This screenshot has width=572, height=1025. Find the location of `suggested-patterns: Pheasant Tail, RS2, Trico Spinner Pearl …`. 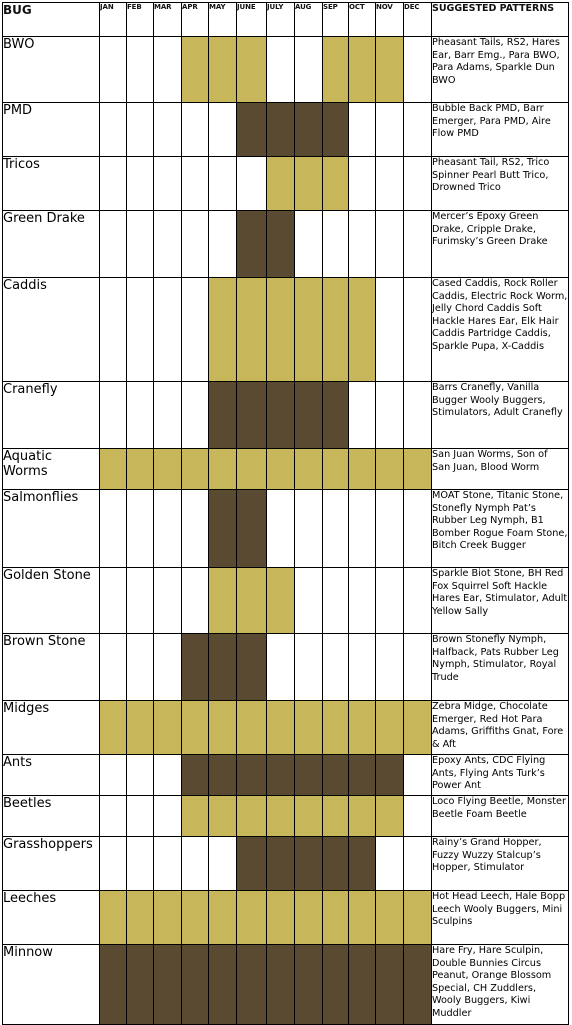

suggested-patterns: Pheasant Tail, RS2, Trico Spinner Pearl … is located at coordinates (500, 183).